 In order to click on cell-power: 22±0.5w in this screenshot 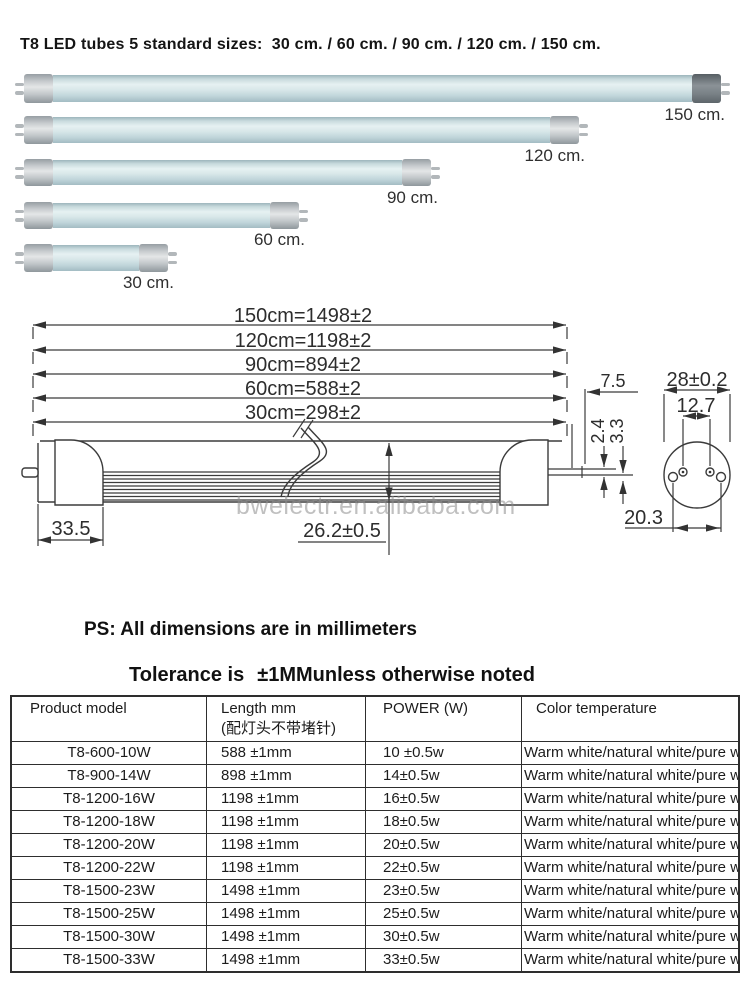, I will do `click(443, 868)`.